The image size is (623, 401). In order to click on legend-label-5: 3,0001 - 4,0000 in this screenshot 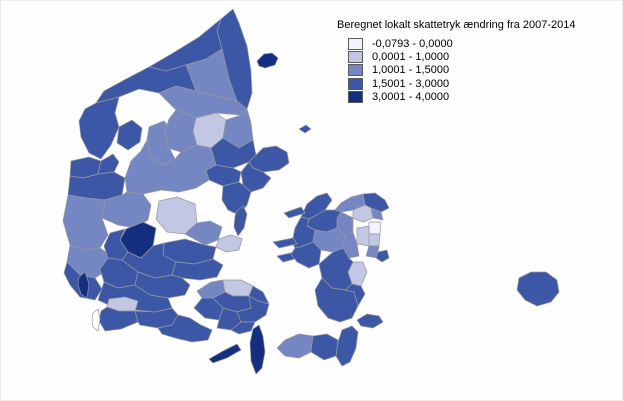, I will do `click(411, 97)`.